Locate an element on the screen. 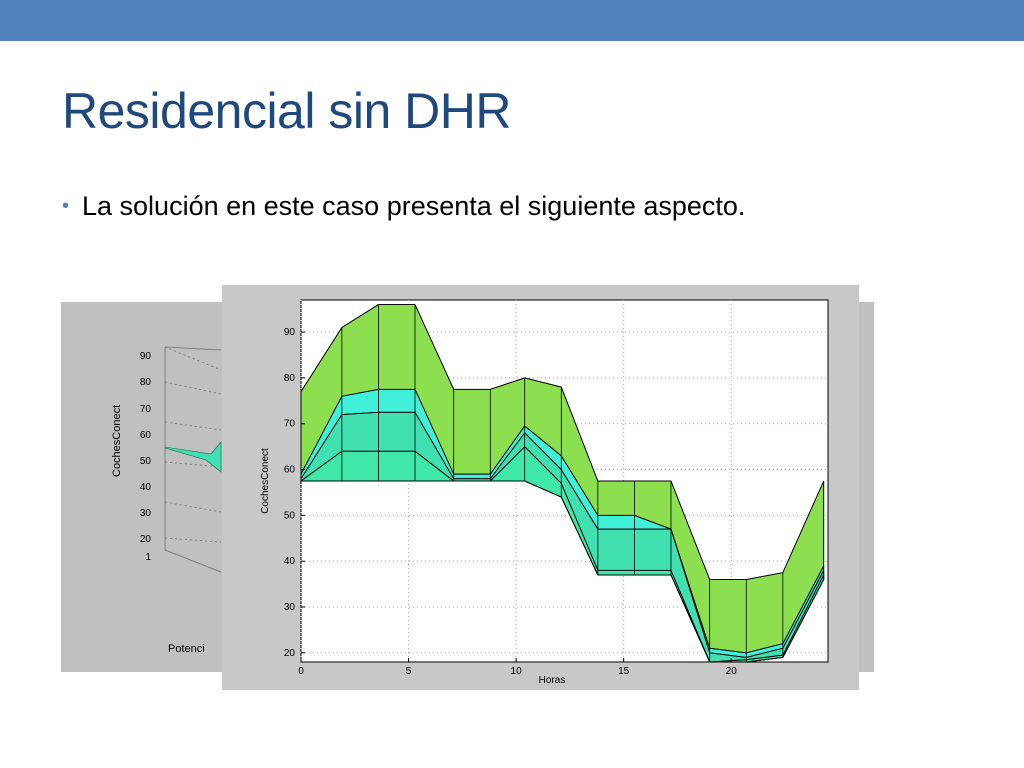 The image size is (1024, 768). y-tick-label: 60 is located at coordinates (290, 470).